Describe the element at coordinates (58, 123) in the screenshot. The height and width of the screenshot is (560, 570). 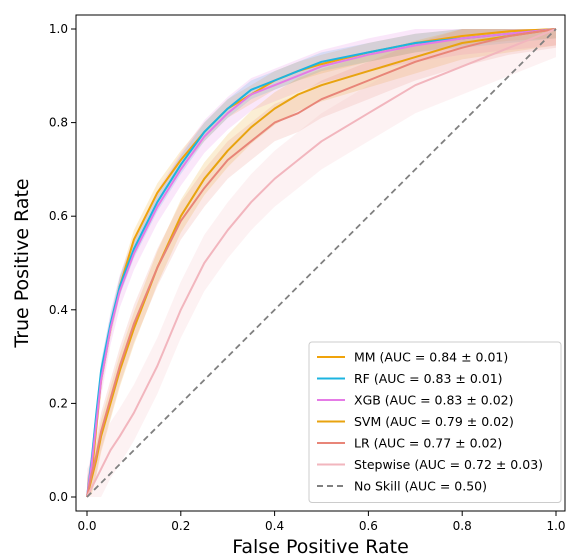
I see `y-tick-label: 0.8` at that location.